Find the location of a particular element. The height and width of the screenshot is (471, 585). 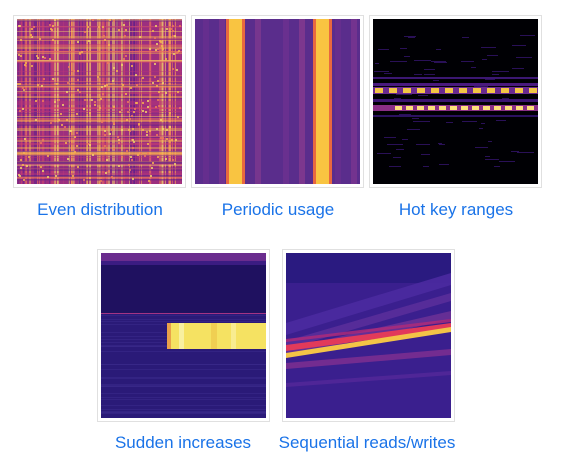

hot-key-ranges-heatmap is located at coordinates (455, 101).